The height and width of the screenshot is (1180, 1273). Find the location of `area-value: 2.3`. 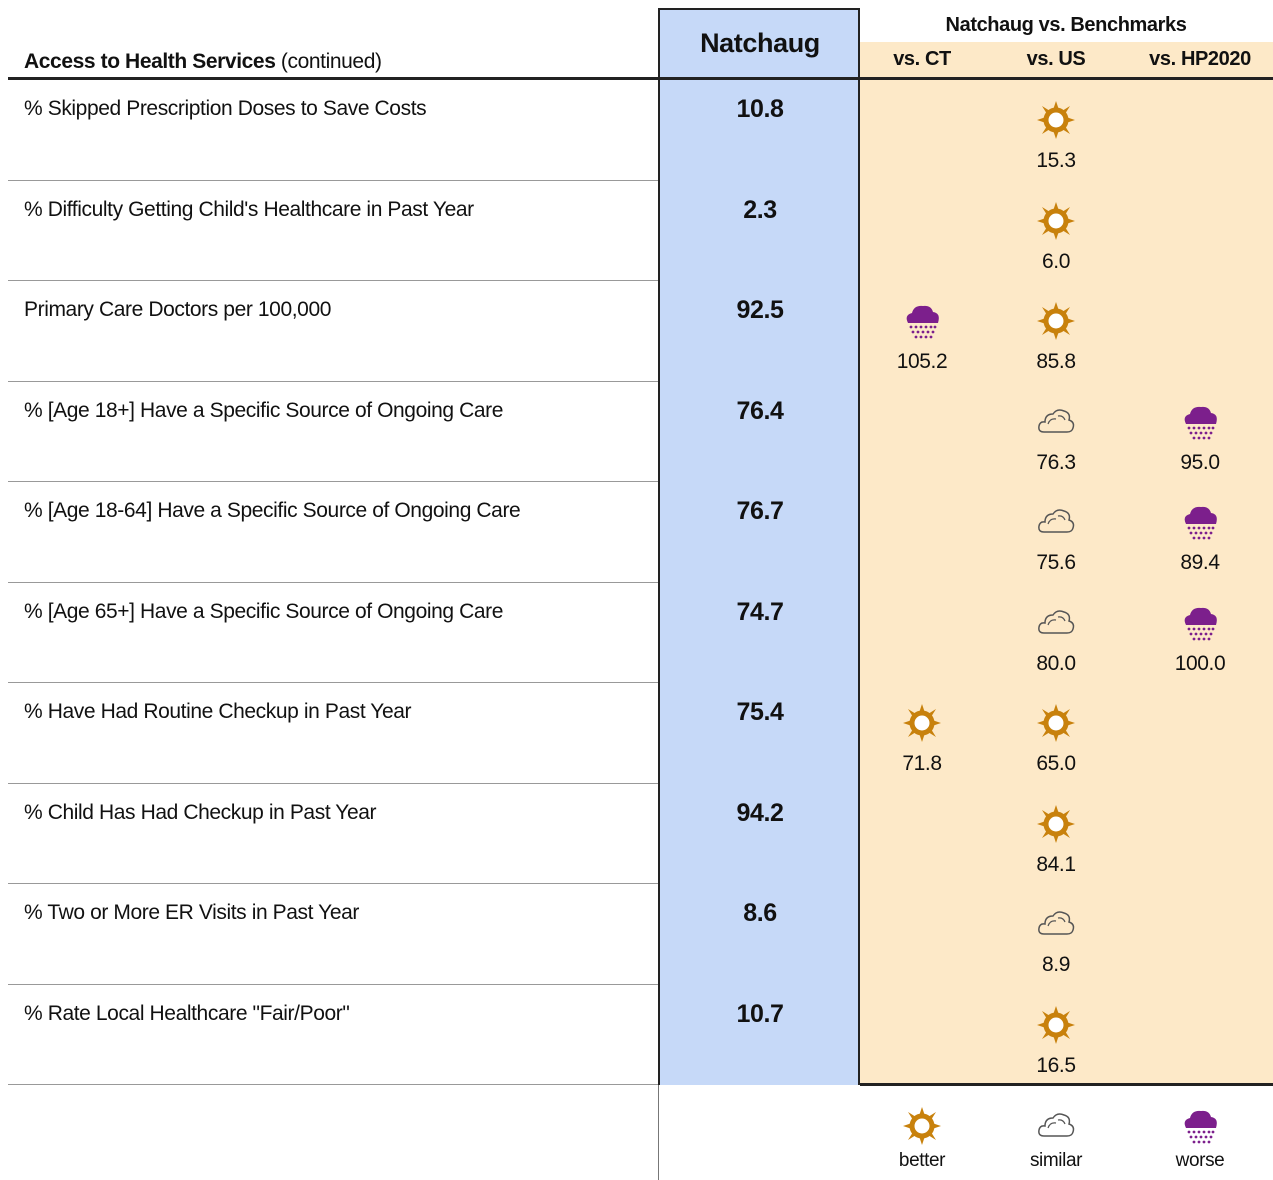

area-value: 2.3 is located at coordinates (760, 209).